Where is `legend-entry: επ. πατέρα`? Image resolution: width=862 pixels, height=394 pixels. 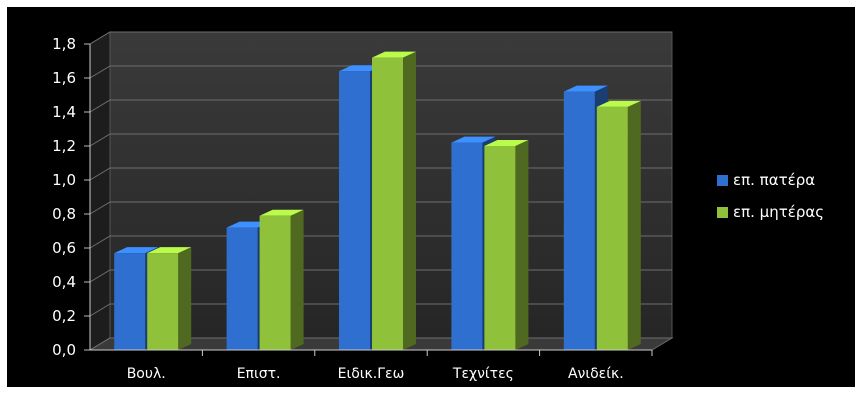
legend-entry: επ. πατέρα is located at coordinates (766, 180).